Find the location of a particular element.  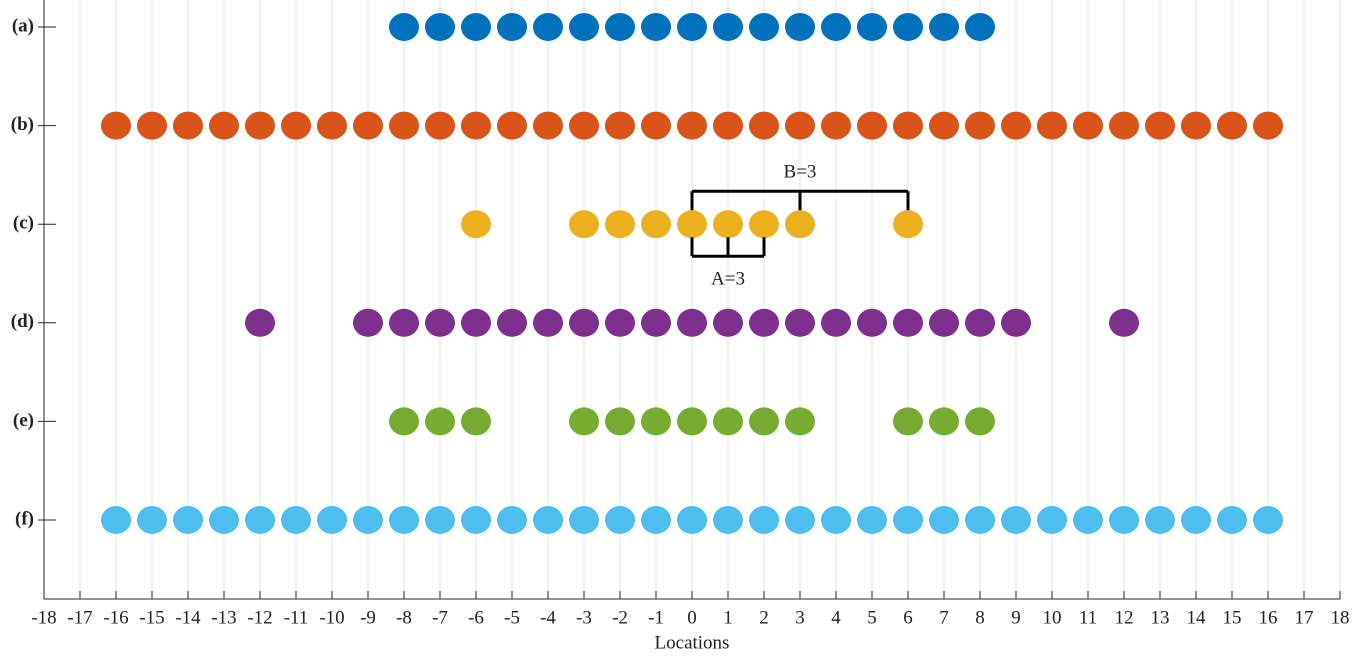

y-tick-label: (f) is located at coordinates (24, 518).